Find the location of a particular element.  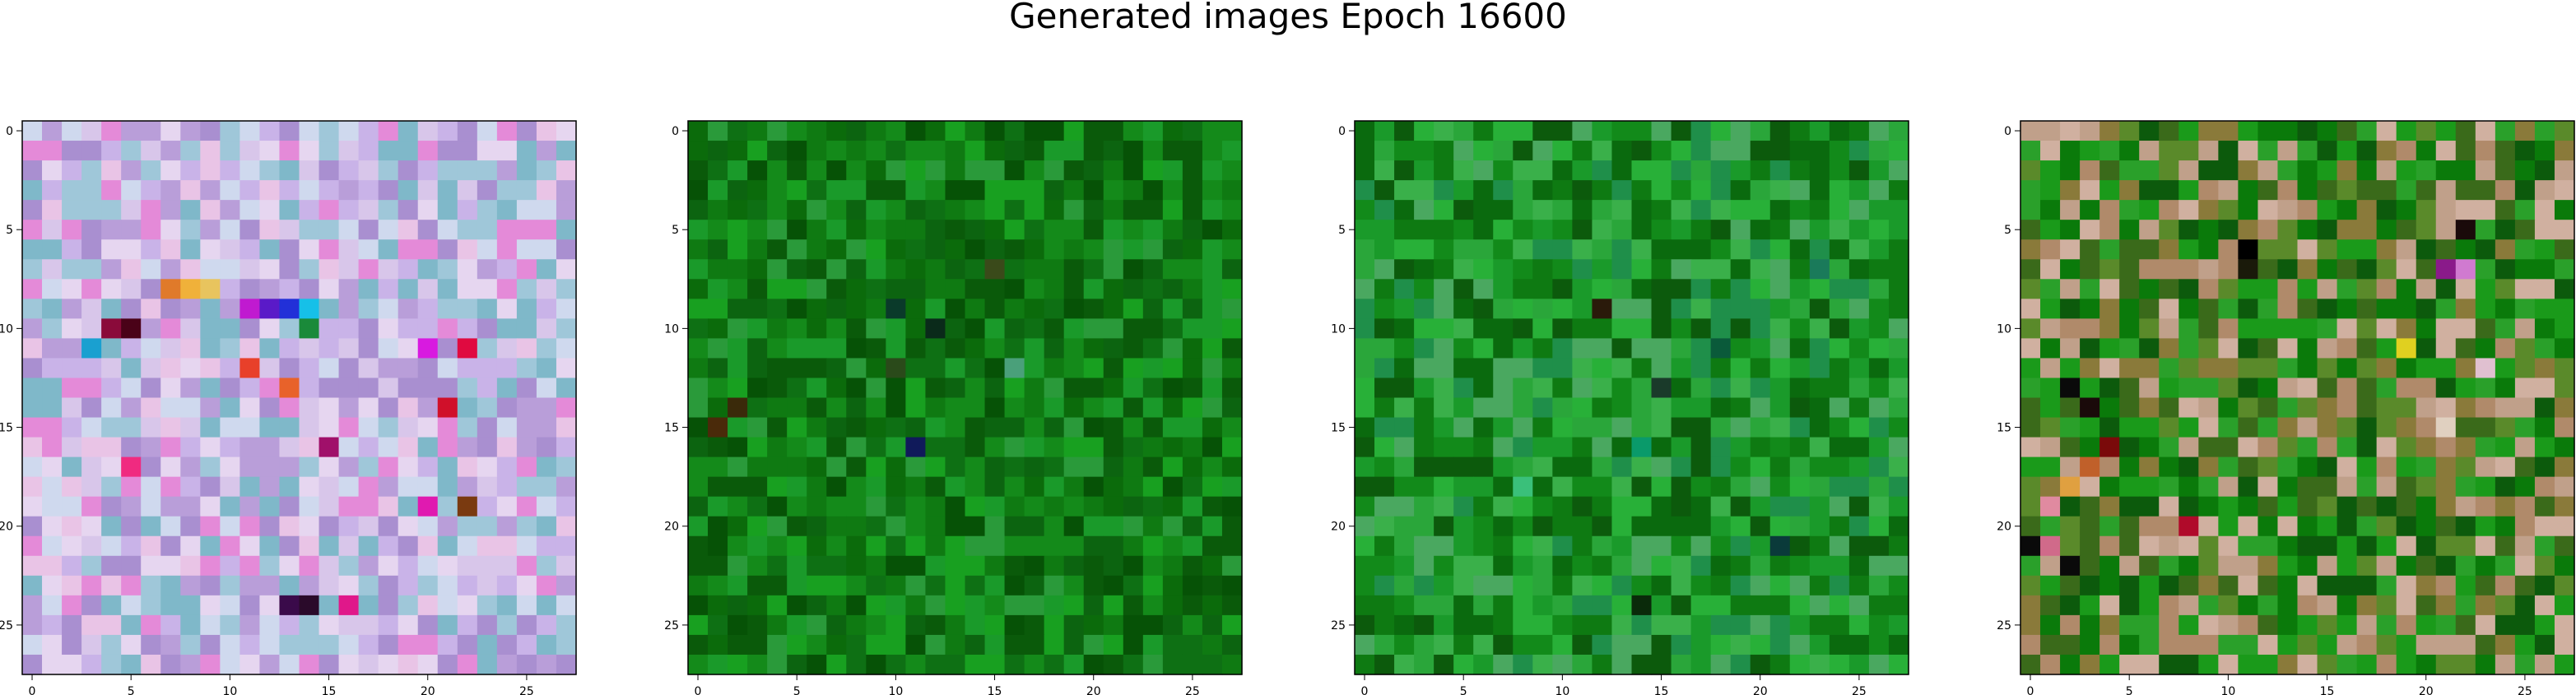

y-tick-label: 10 is located at coordinates (6, 329).